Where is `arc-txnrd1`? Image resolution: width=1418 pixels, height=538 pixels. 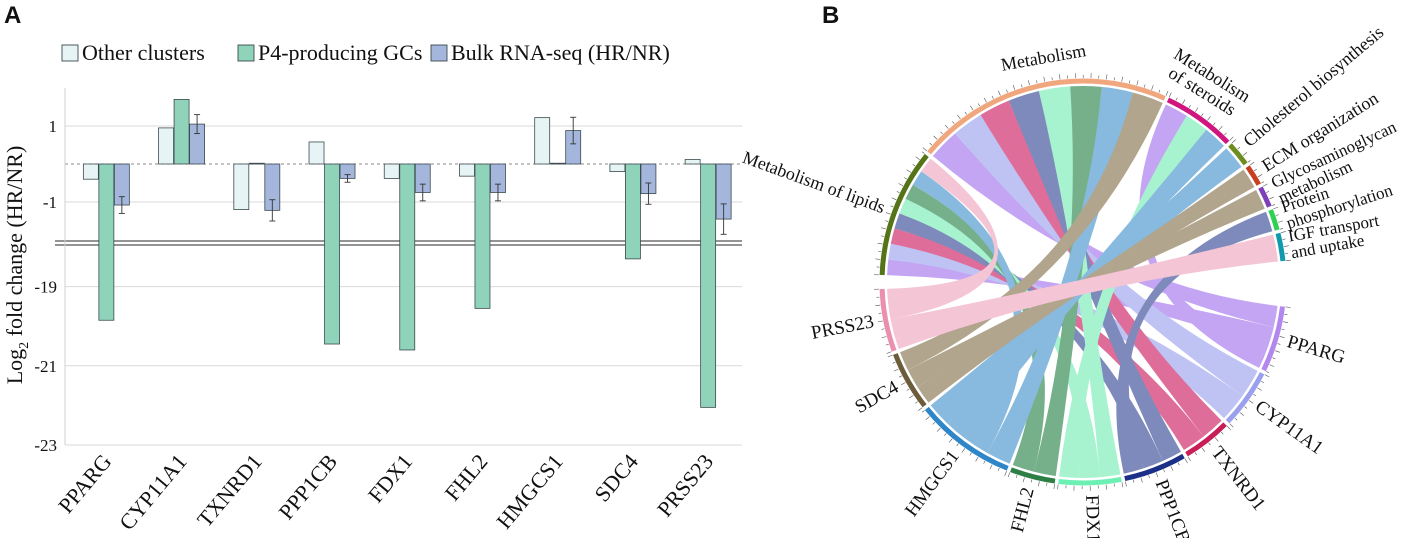 arc-txnrd1 is located at coordinates (1206, 439).